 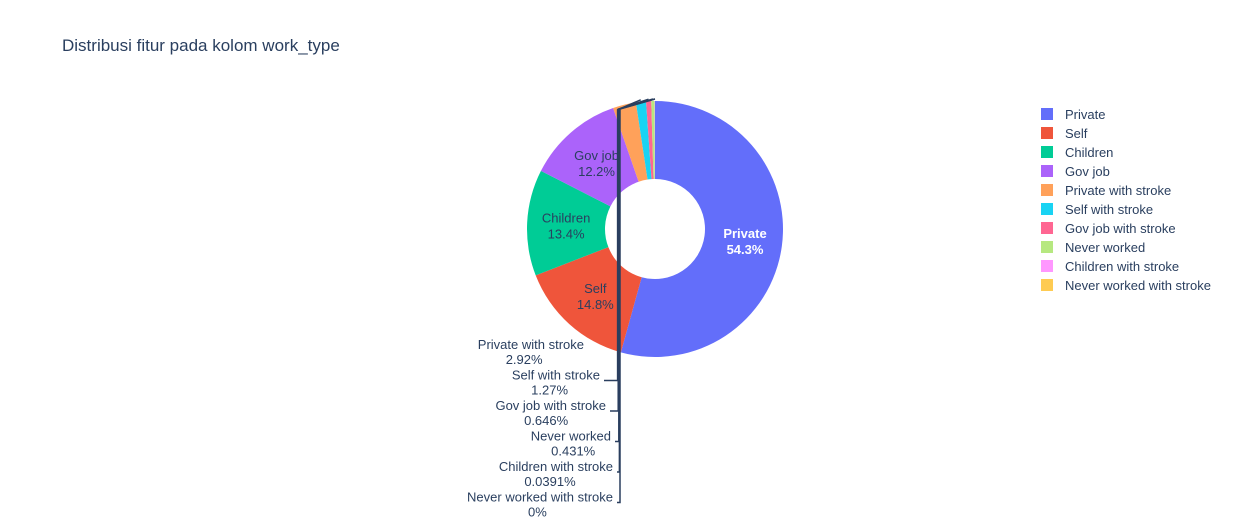 What do you see at coordinates (540, 497) in the screenshot?
I see `outside-label-never-worked-with-stroke: Never worked with stroke` at bounding box center [540, 497].